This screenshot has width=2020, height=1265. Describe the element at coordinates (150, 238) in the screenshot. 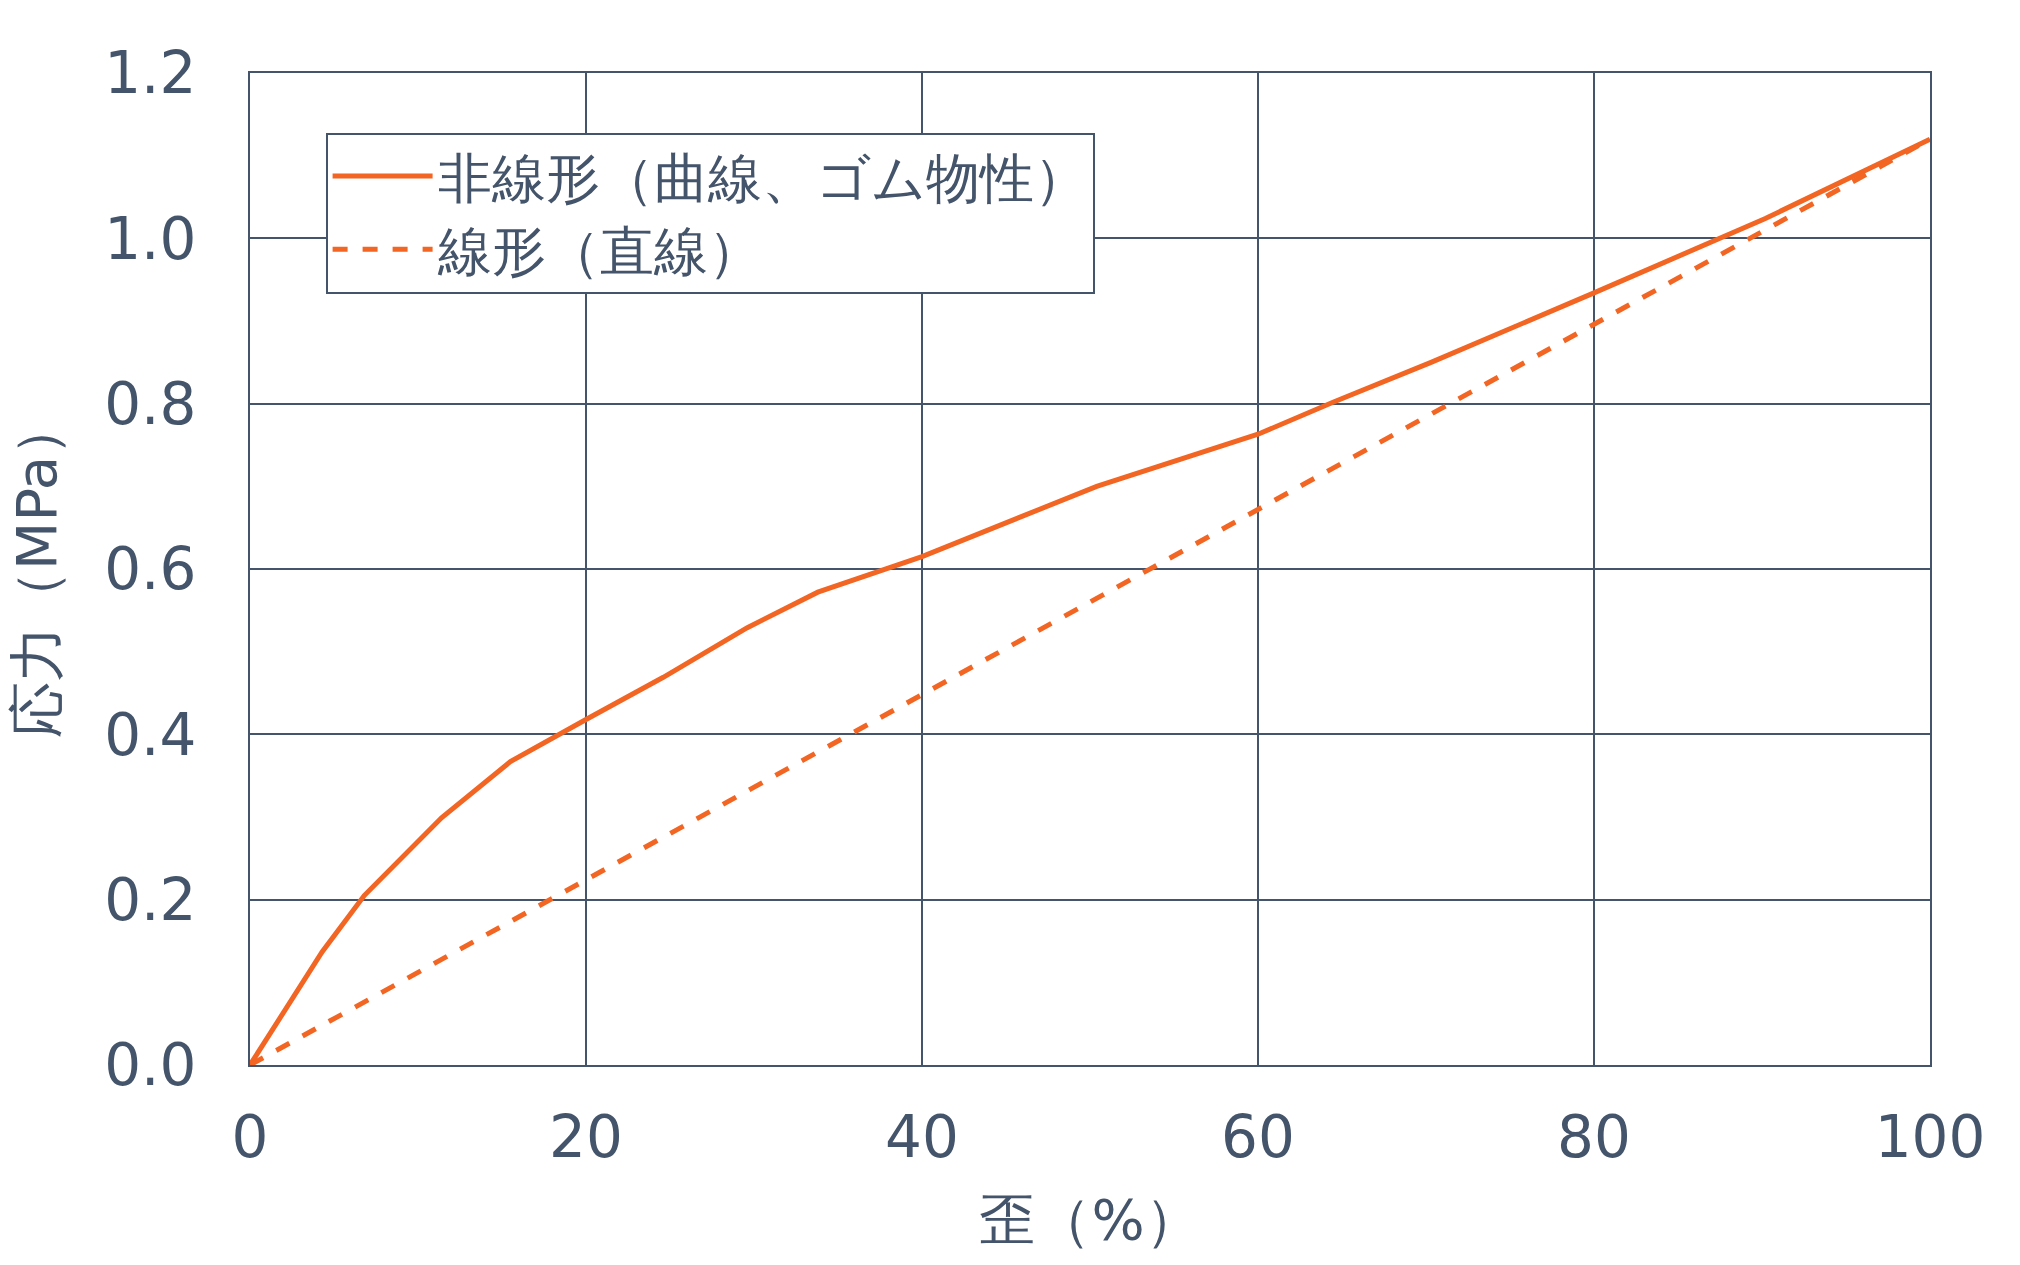

I see `y-tick-label: 1.0` at that location.